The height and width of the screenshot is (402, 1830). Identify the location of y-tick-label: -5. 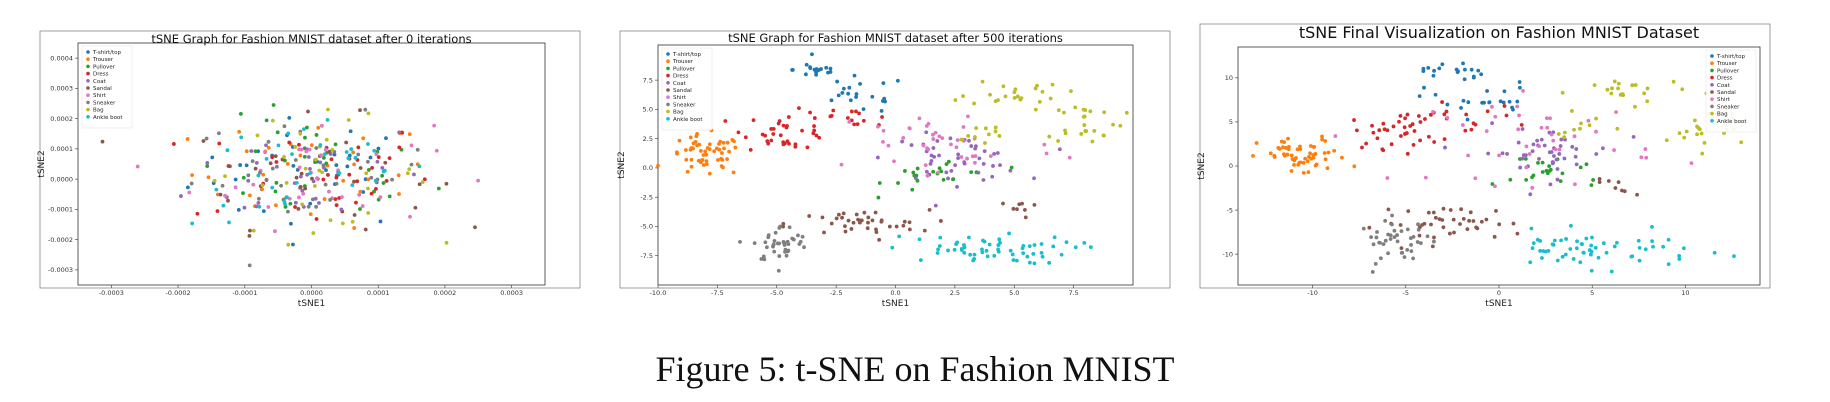
(1230, 210).